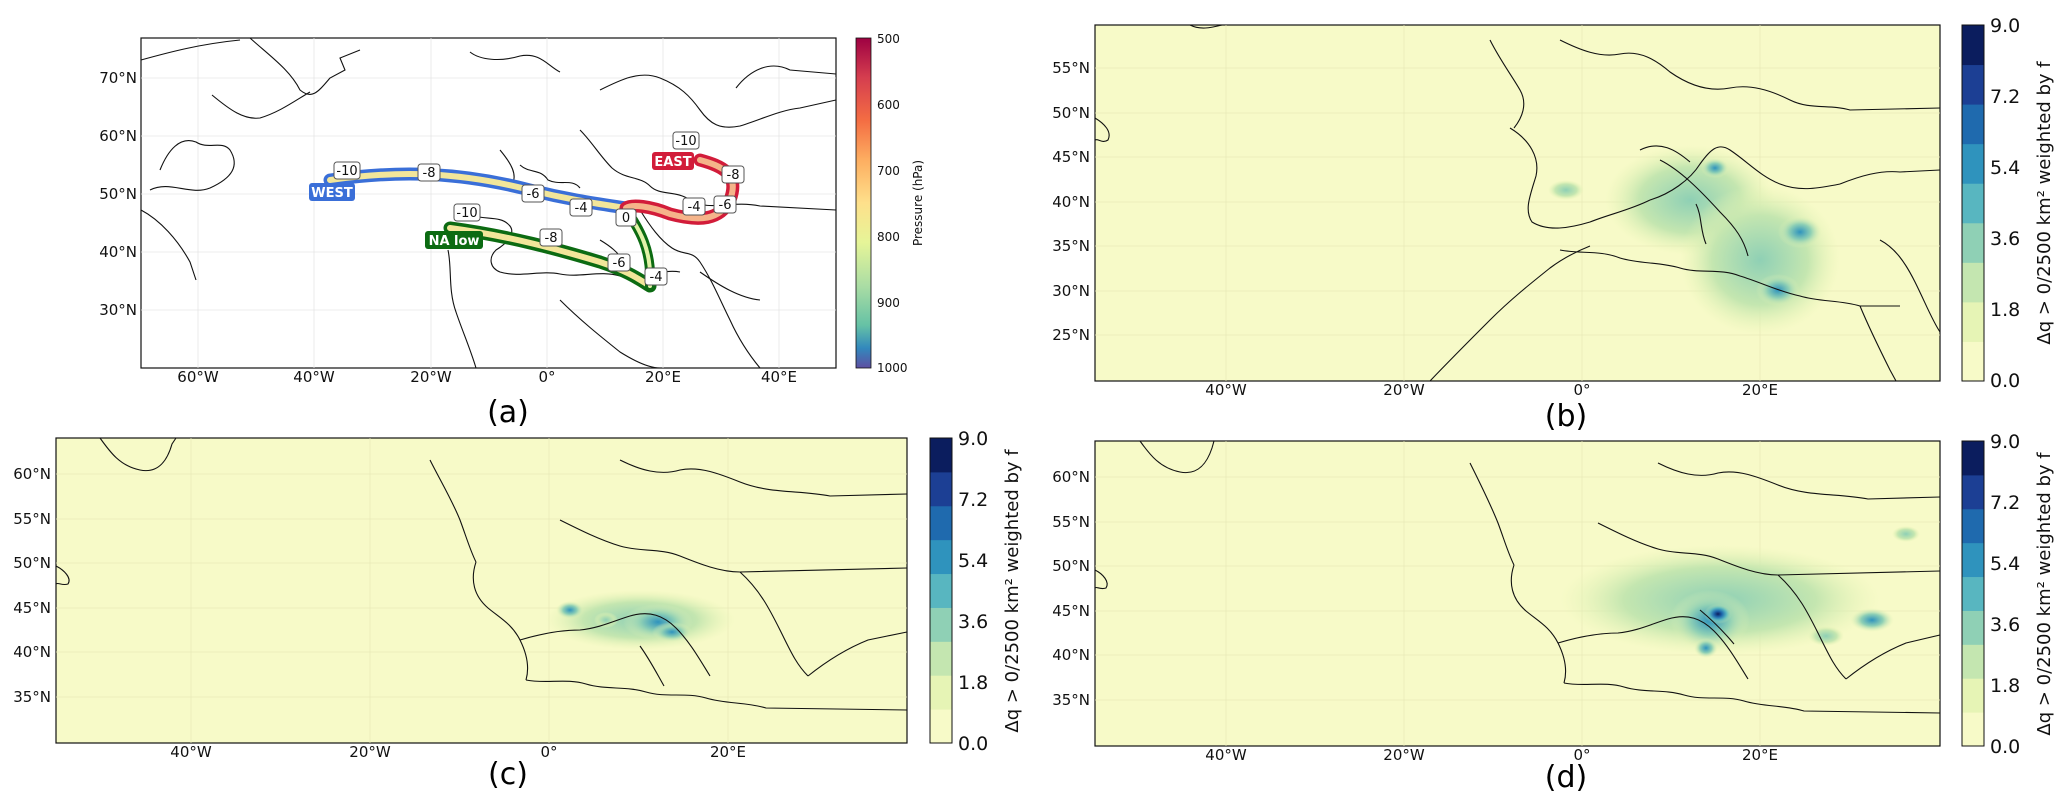  Describe the element at coordinates (672, 162) in the screenshot. I see `route-name-east-text: EAST` at that location.